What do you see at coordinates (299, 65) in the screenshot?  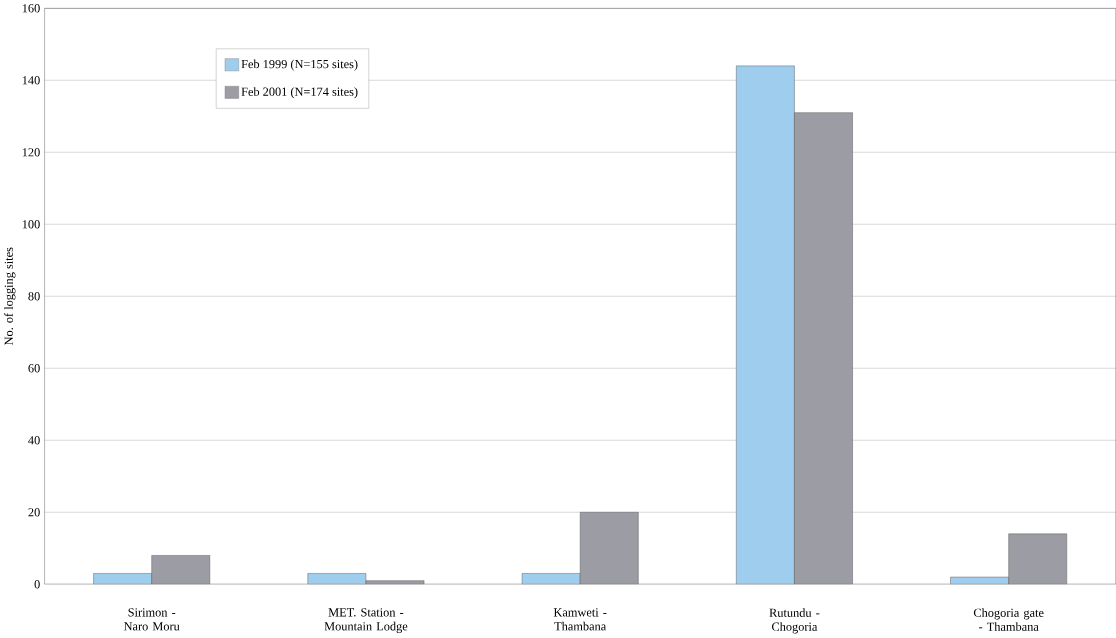 I see `legend-label: Feb 1999 (N=155 sites)` at bounding box center [299, 65].